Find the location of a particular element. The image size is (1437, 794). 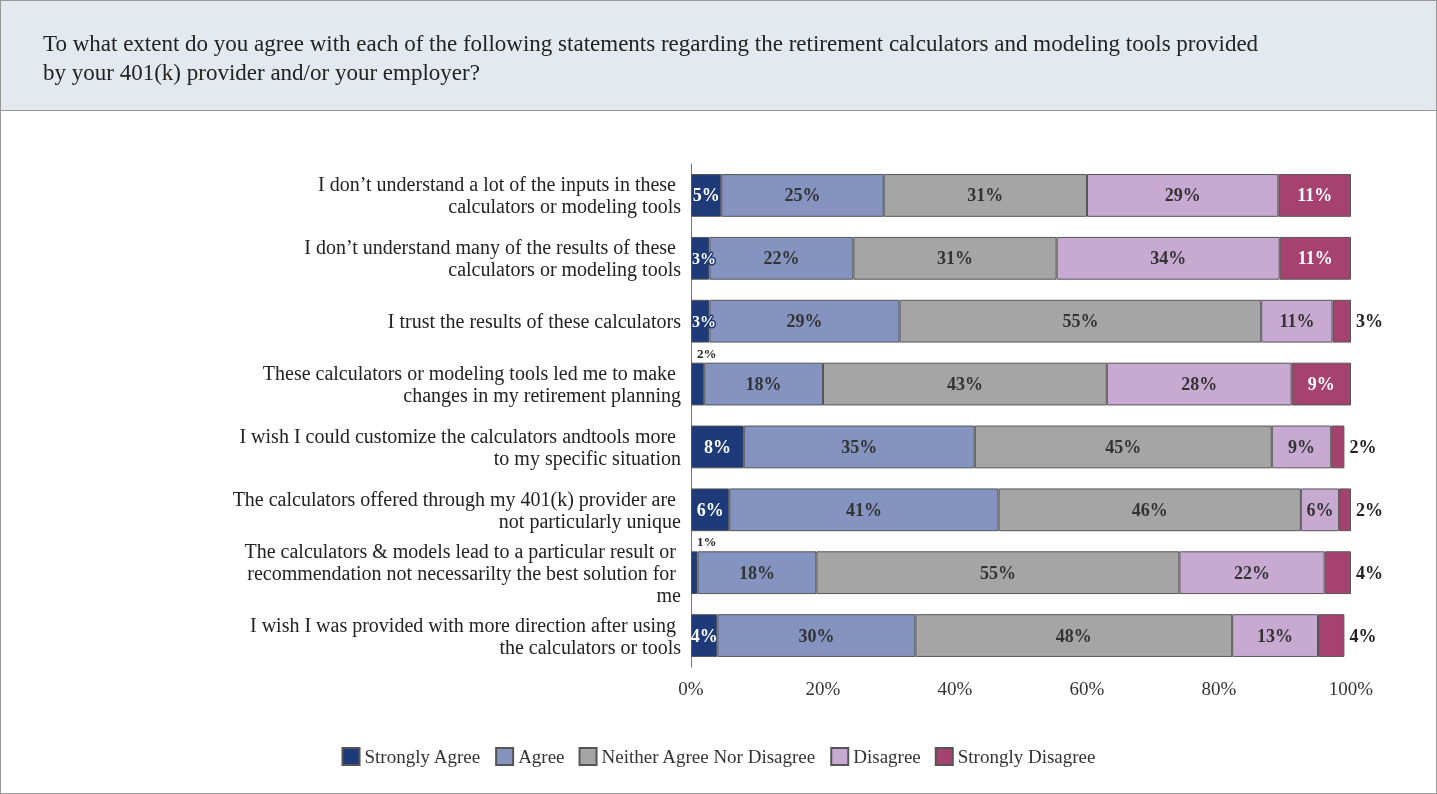

y-tick-label: I wish I could customize the calculators andtools more to my specific situation is located at coordinates (460, 447).